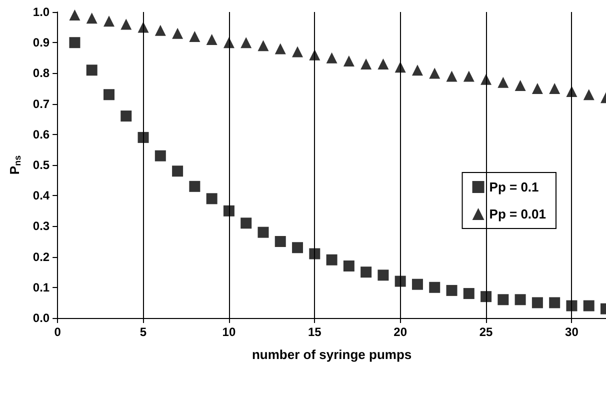 The width and height of the screenshot is (606, 401). I want to click on y-tick-label: 0.2, so click(41, 257).